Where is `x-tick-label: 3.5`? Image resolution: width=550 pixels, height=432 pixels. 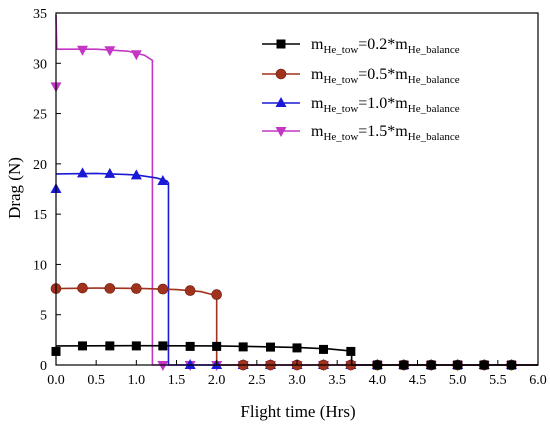 x-tick-label: 3.5 is located at coordinates (337, 380).